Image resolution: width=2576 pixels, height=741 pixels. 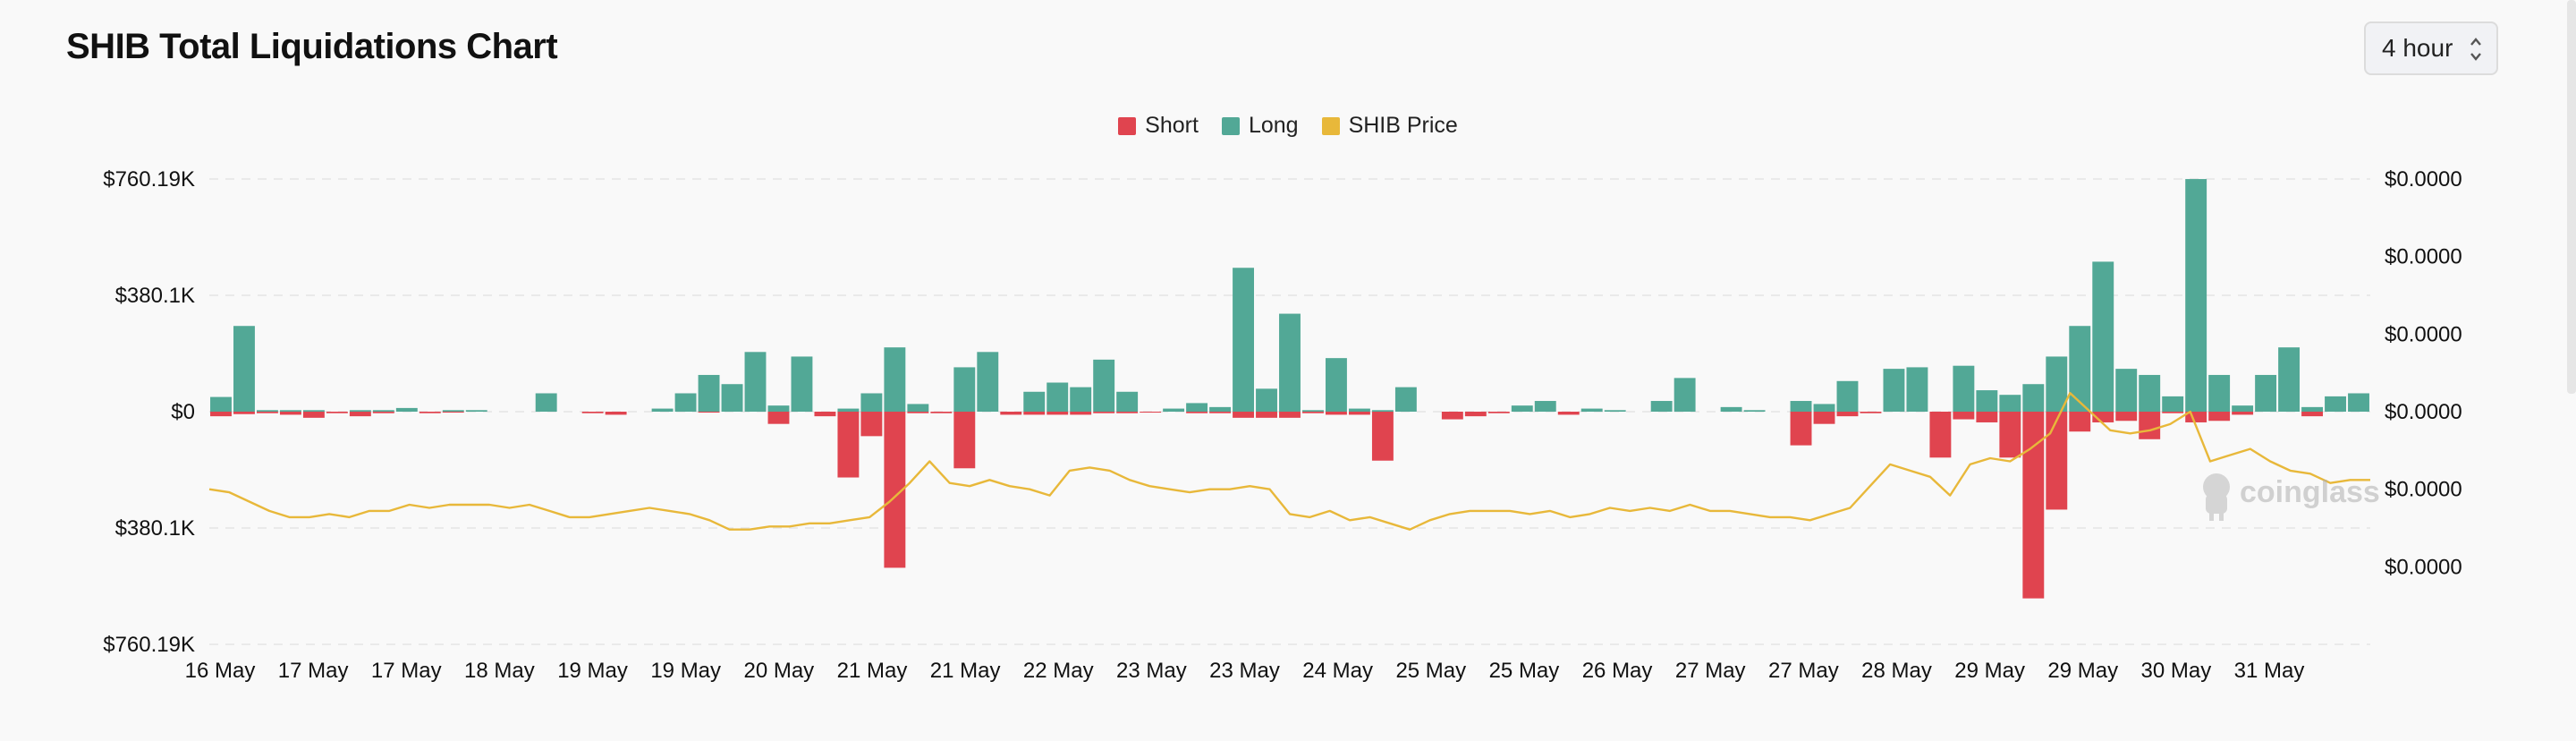 I want to click on page-scrollbar, so click(x=2571, y=197).